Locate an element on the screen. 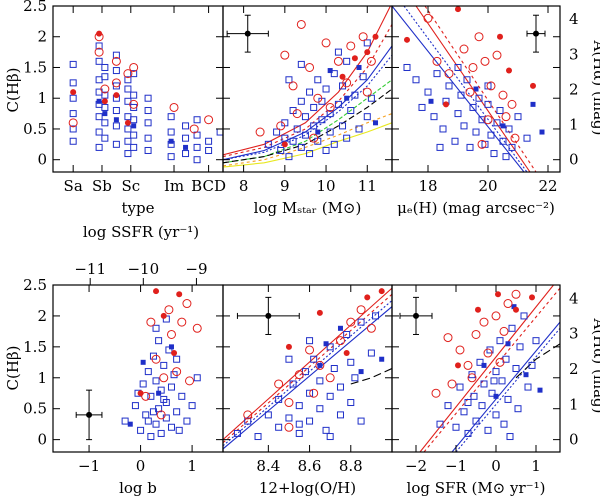 Image resolution: width=600 pixels, height=500 pixels. ytick-label-left-type-1: 0.5 is located at coordinates (35, 129).